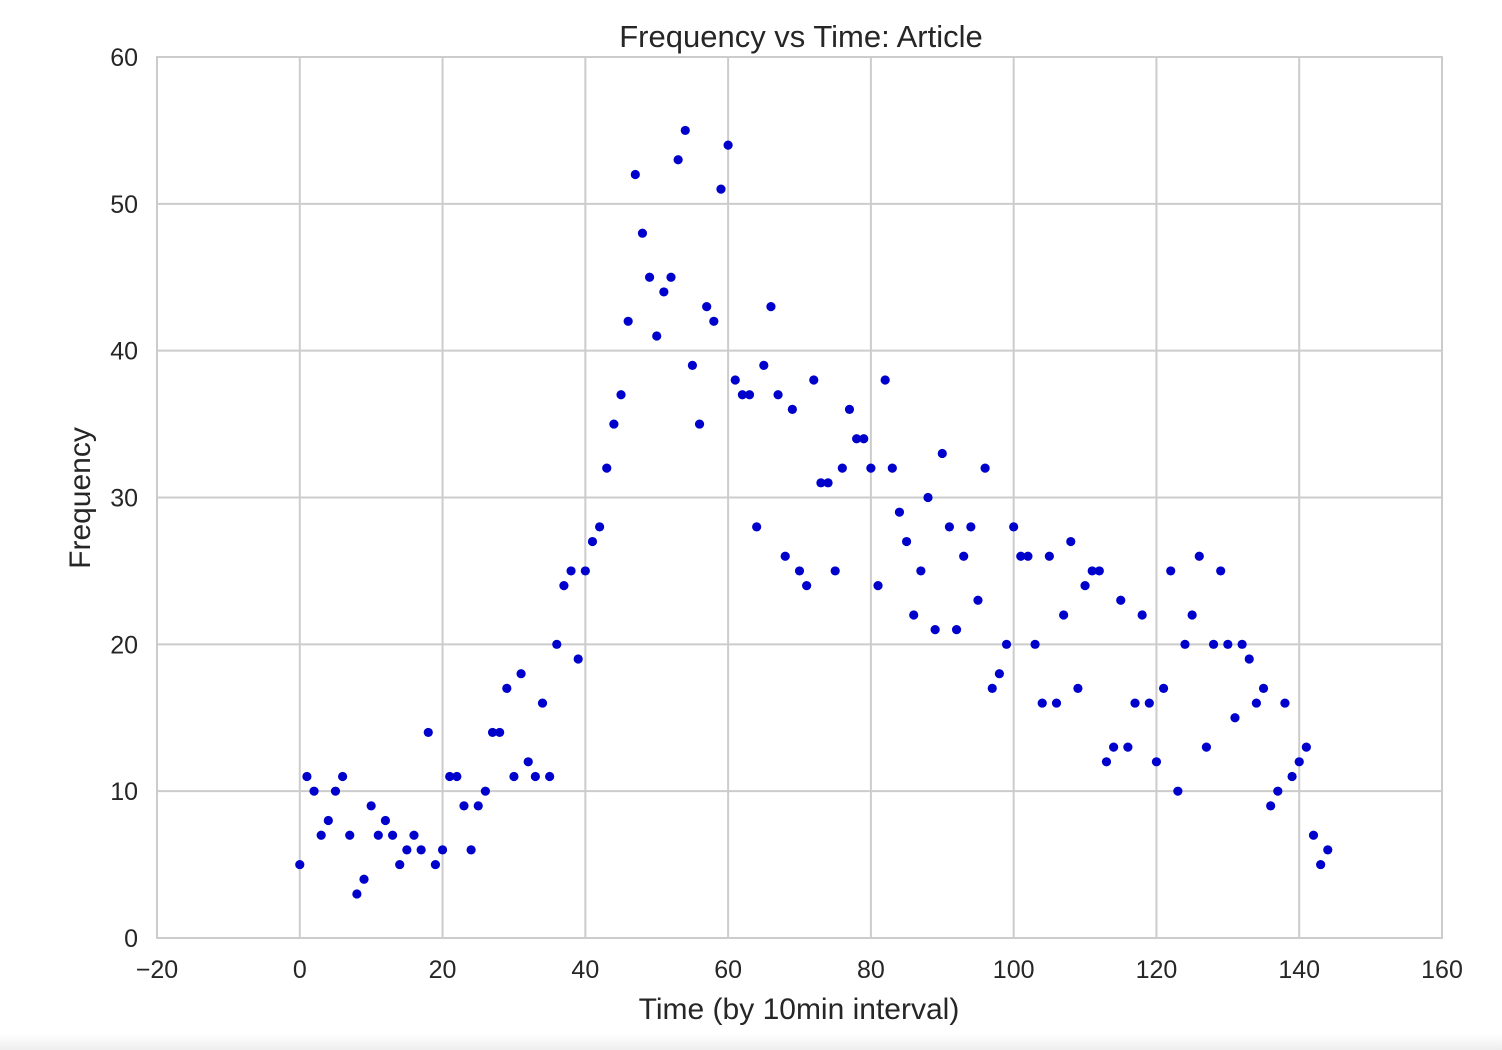 The height and width of the screenshot is (1050, 1502). Describe the element at coordinates (871, 970) in the screenshot. I see `x-tick-label: 80` at that location.